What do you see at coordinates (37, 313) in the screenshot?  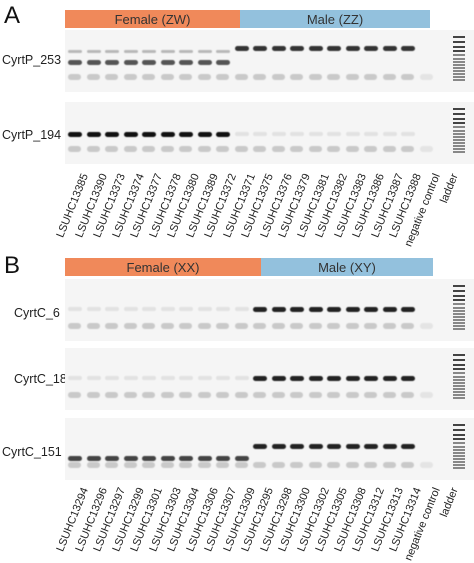 I see `gel-row-label: CyrtC_6` at bounding box center [37, 313].